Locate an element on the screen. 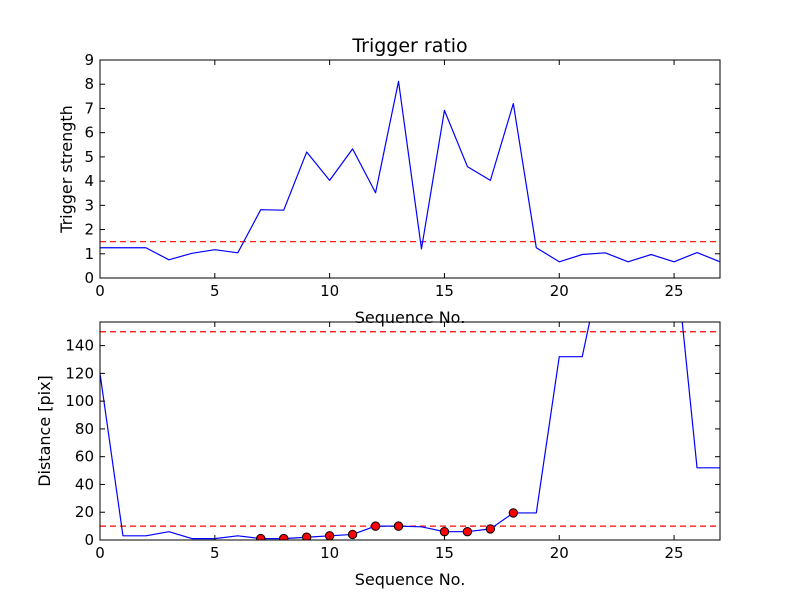 This screenshot has width=800, height=600. y-tick-label: 6 is located at coordinates (89, 133).